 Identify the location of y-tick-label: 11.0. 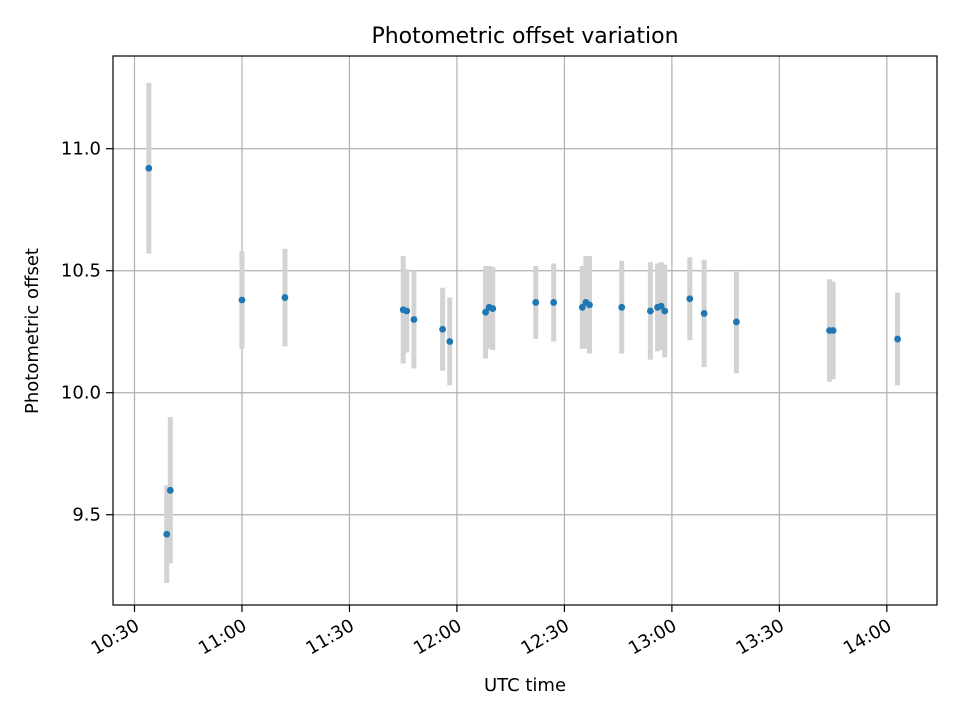
(81, 149).